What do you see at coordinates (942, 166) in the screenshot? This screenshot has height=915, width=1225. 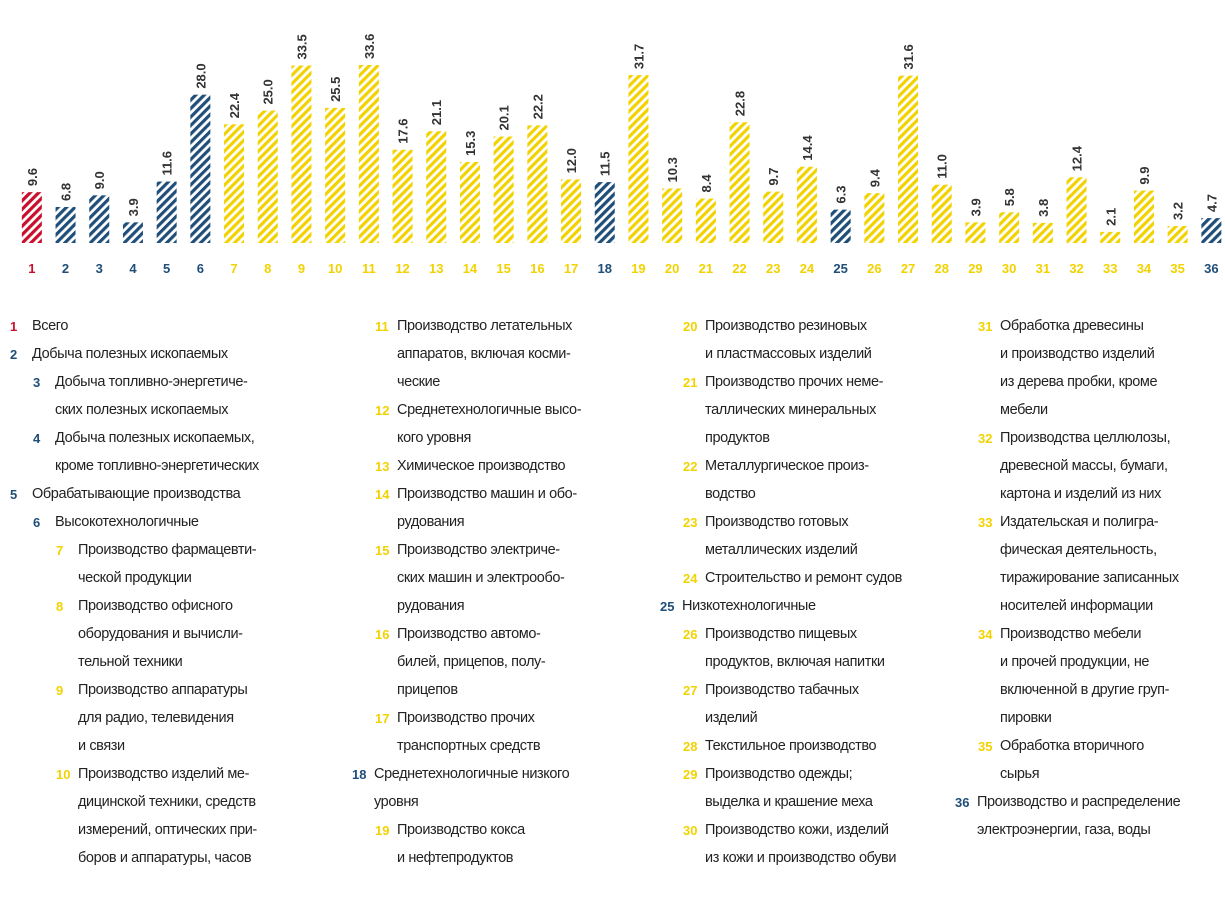 I see `value-label: 11.0` at bounding box center [942, 166].